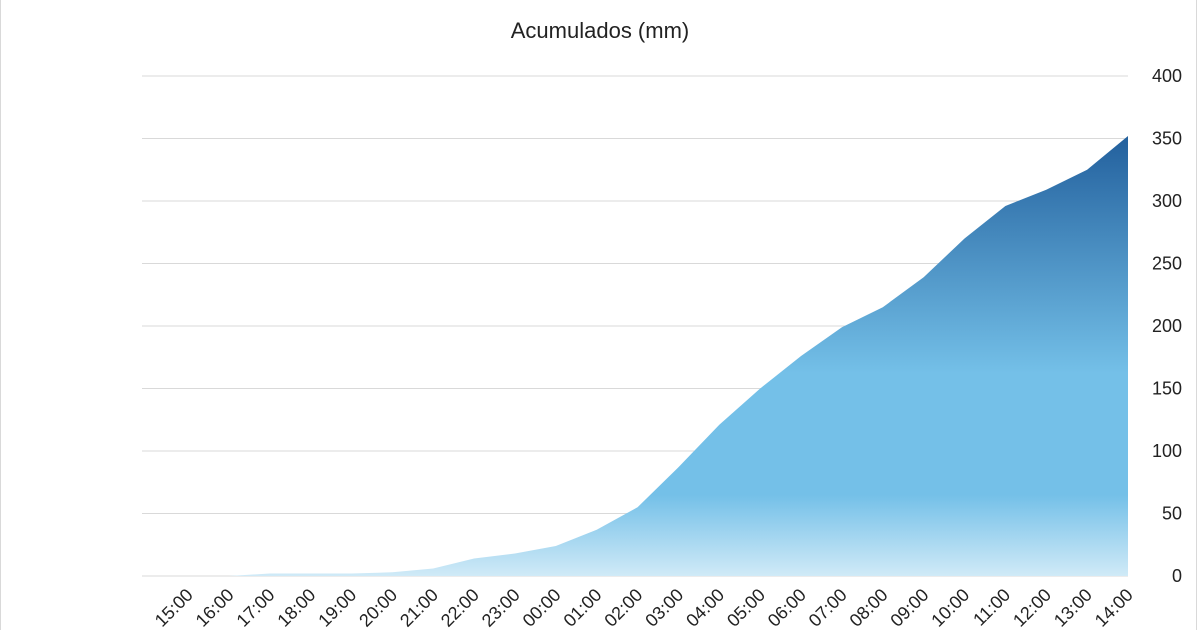  Describe the element at coordinates (705, 607) in the screenshot. I see `x-tick-label: 04:00` at that location.